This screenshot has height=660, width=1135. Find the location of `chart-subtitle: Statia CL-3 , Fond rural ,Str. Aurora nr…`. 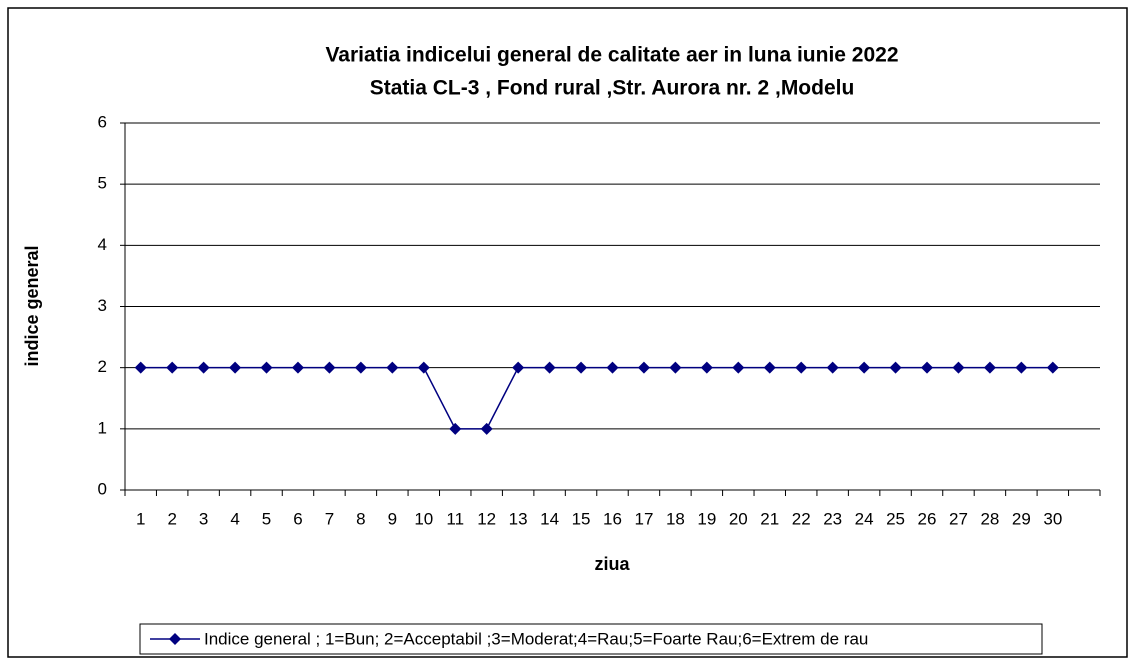

chart-subtitle: Statia CL-3 , Fond rural ,Str. Aurora nr… is located at coordinates (612, 88).